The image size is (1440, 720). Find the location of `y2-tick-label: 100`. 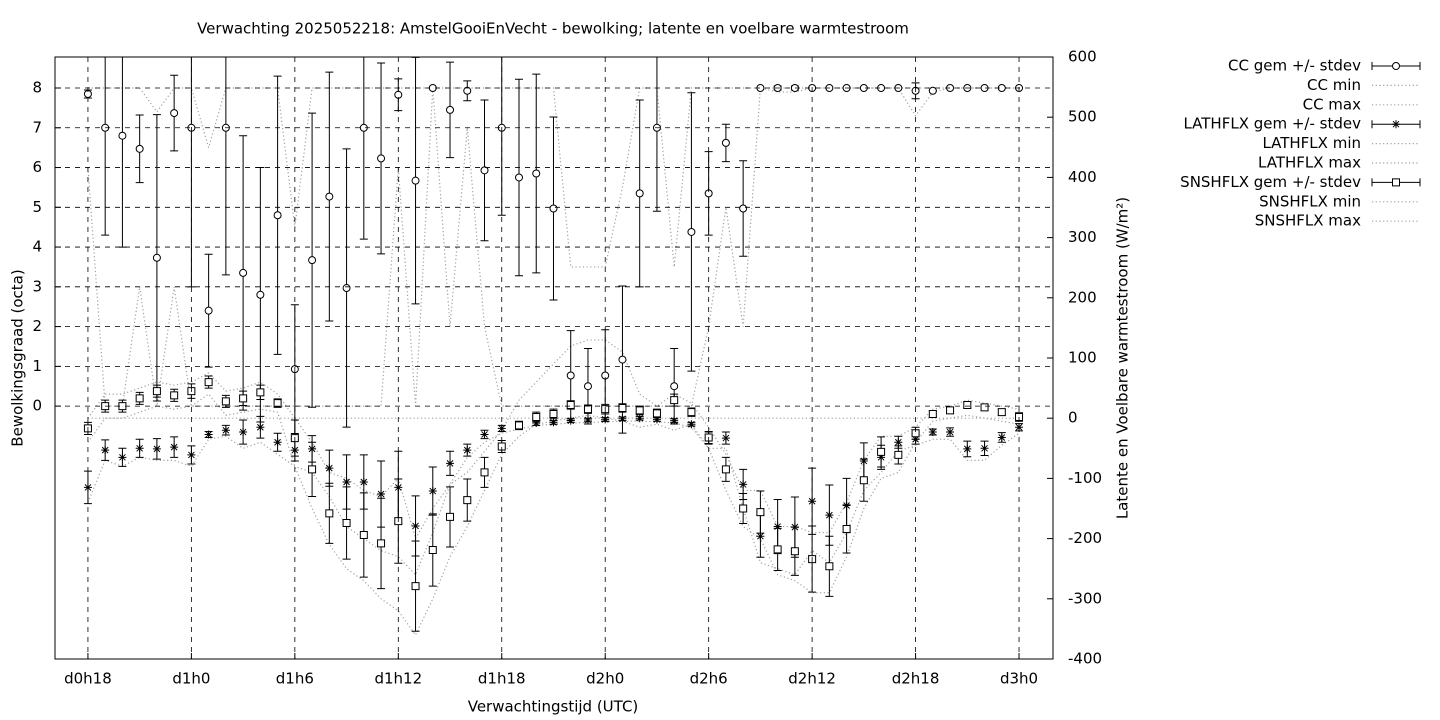

y2-tick-label: 100 is located at coordinates (1082, 358).